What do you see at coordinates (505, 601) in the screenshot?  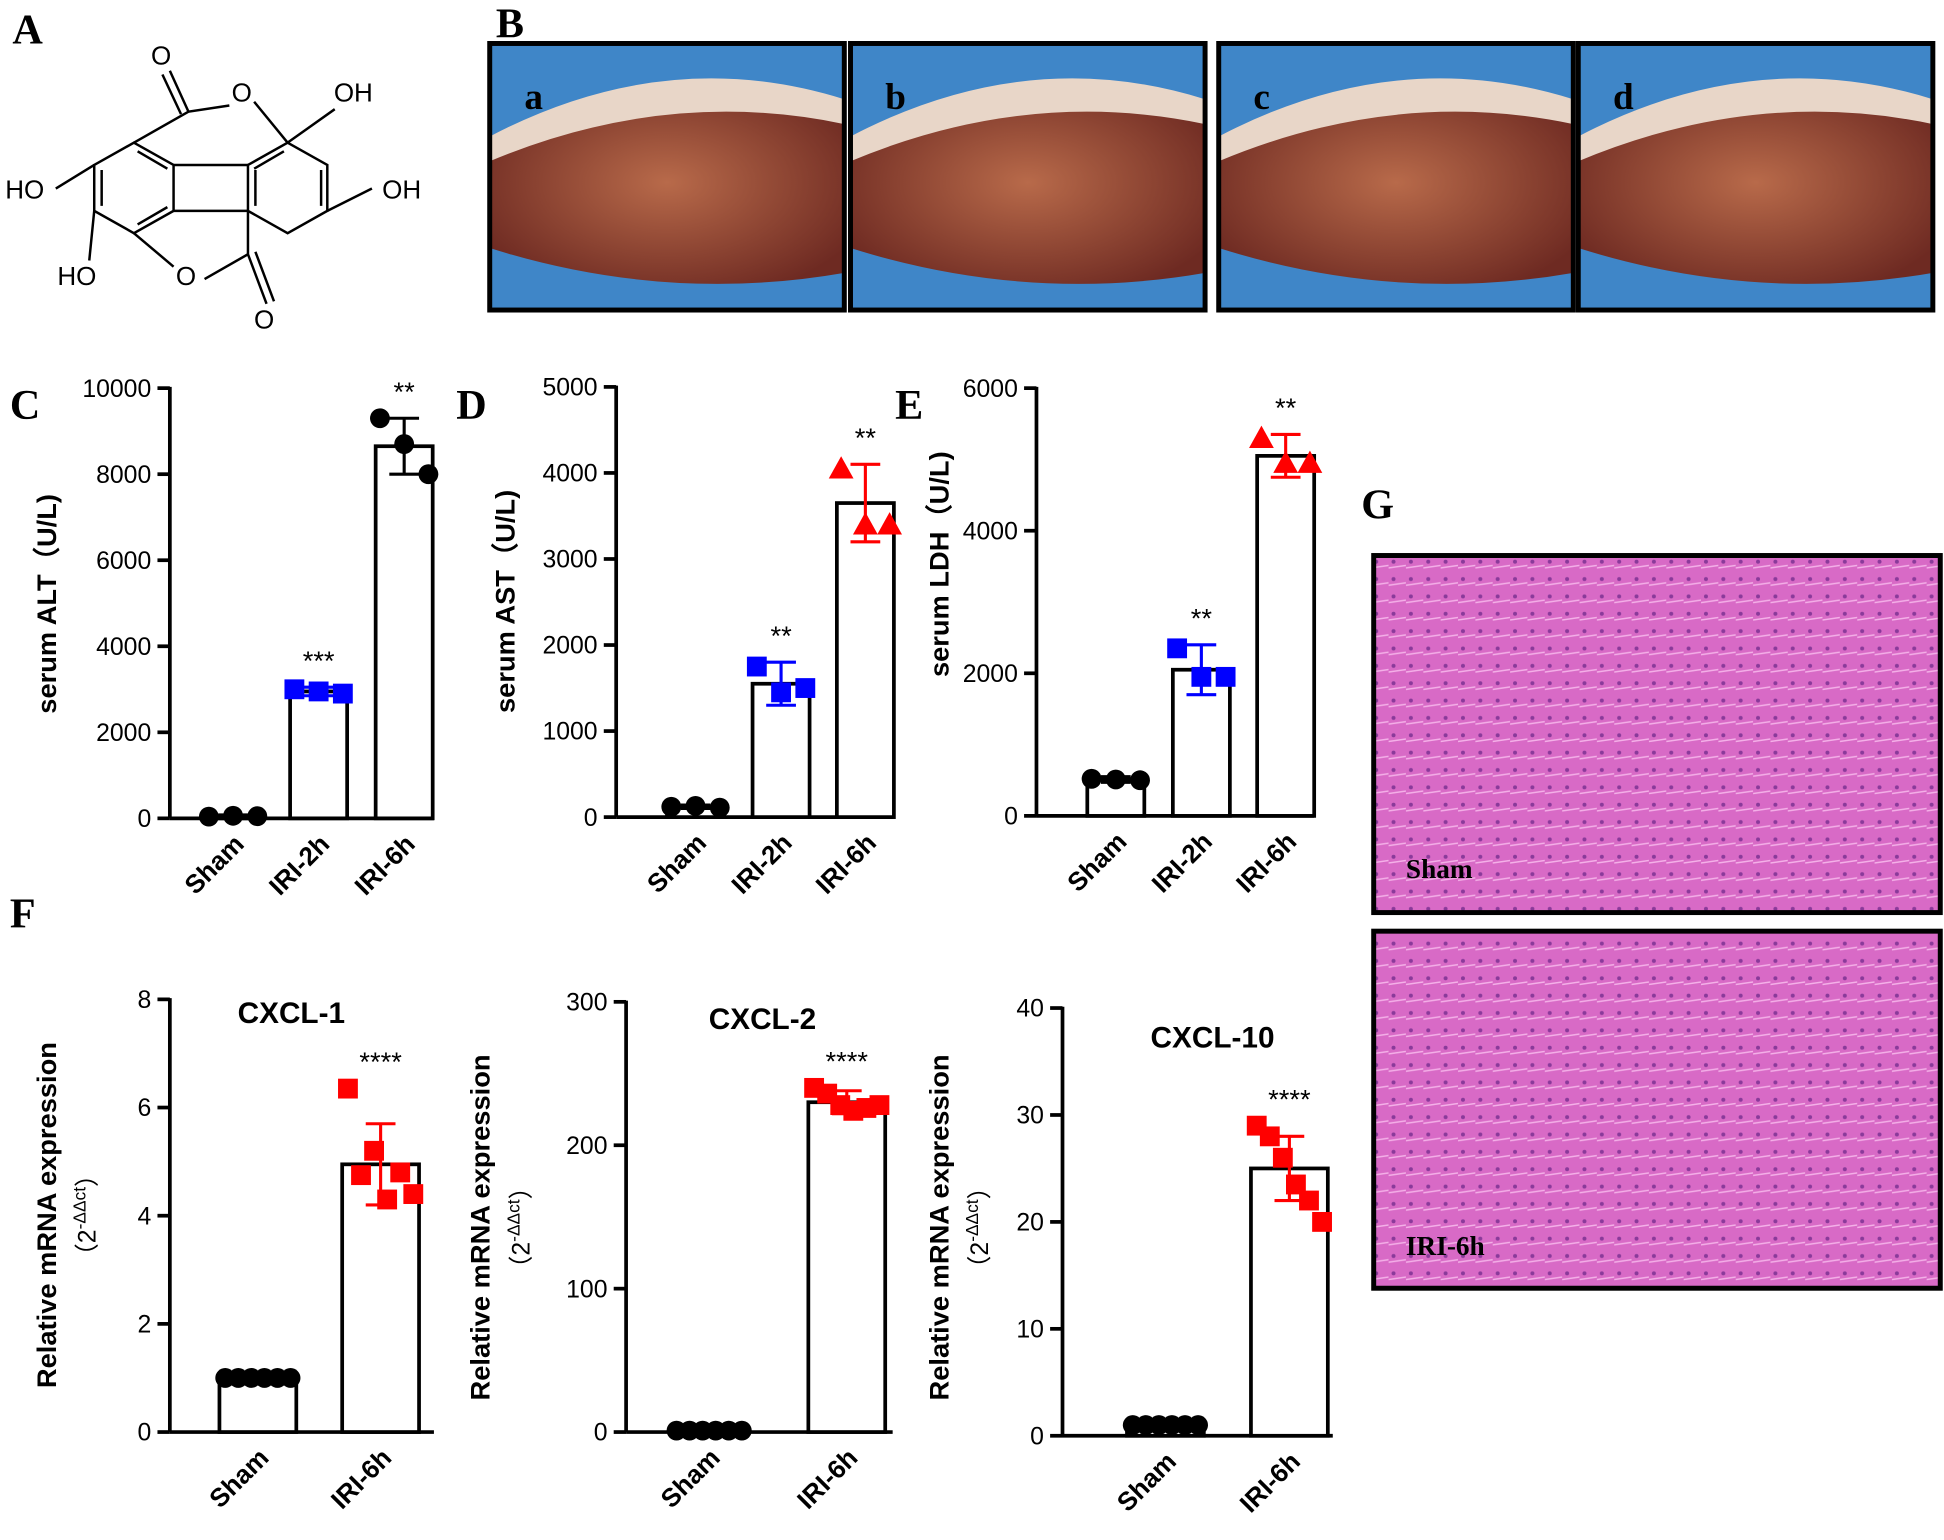 I see `y-axis-label: serum AST（U/L)` at bounding box center [505, 601].